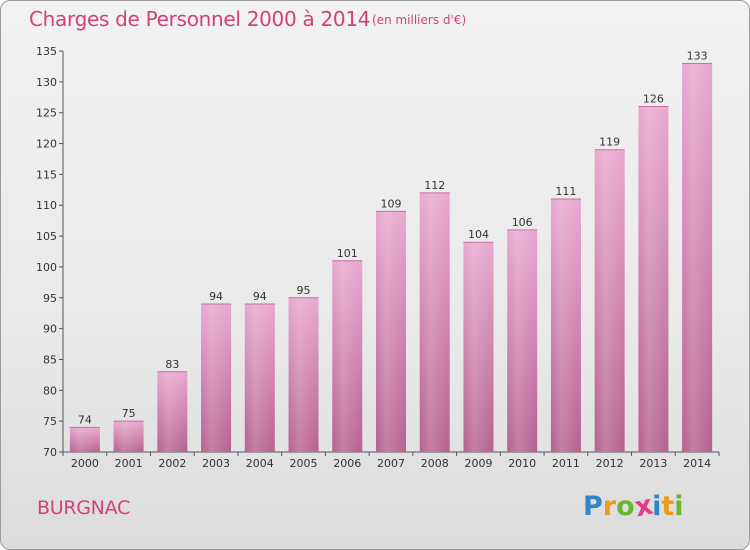  What do you see at coordinates (610, 463) in the screenshot?
I see `x-tick-label-2012: 2012` at bounding box center [610, 463].